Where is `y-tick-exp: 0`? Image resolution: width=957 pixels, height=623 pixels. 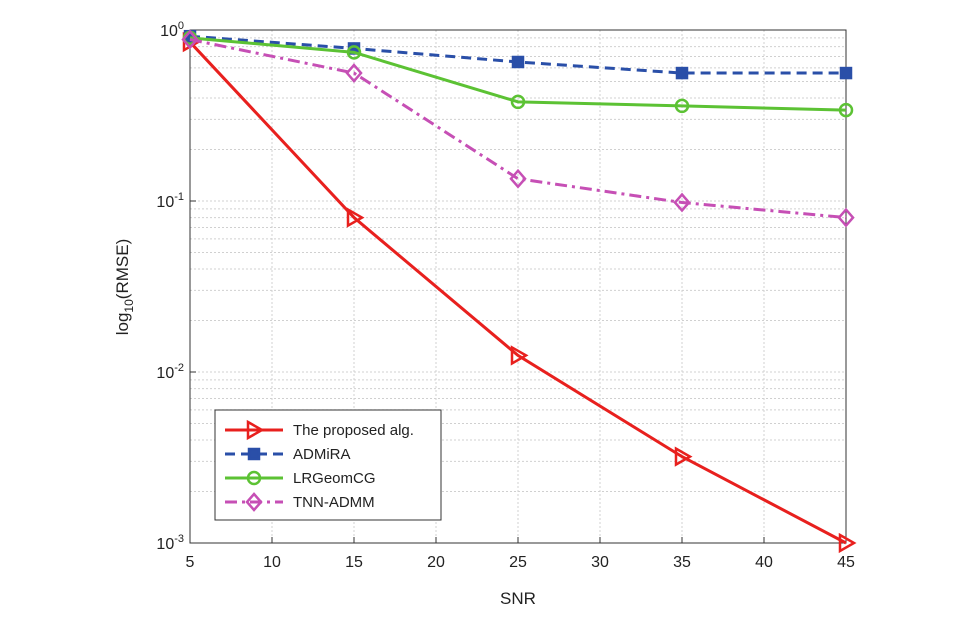
y-tick-exp: 0 is located at coordinates (181, 26).